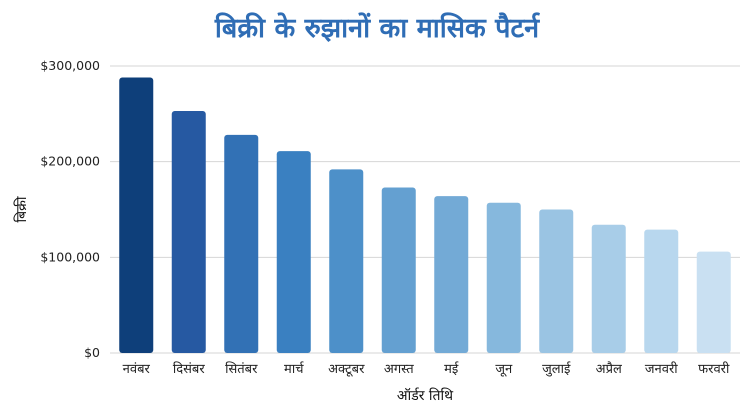 This screenshot has width=754, height=411. I want to click on x-tick-label: दिसंबर, so click(189, 369).